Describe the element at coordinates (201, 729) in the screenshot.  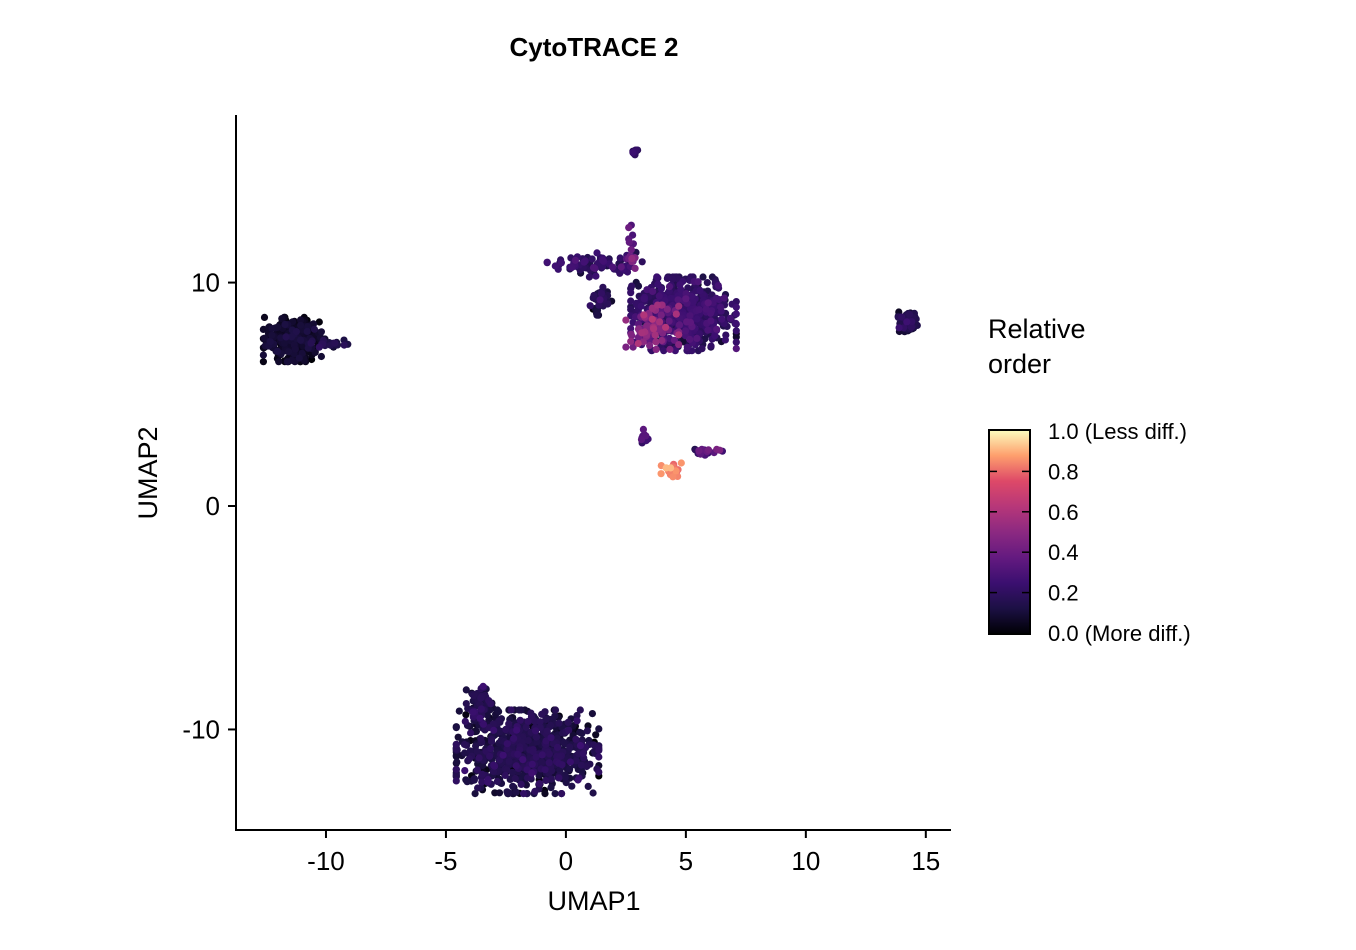
I see `y-tick-label: -10` at that location.